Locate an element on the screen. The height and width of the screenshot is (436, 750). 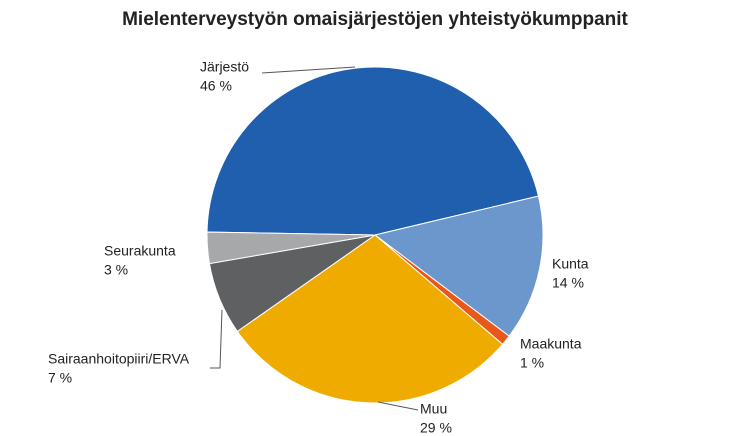
slice-value-label: 46 % is located at coordinates (216, 86).